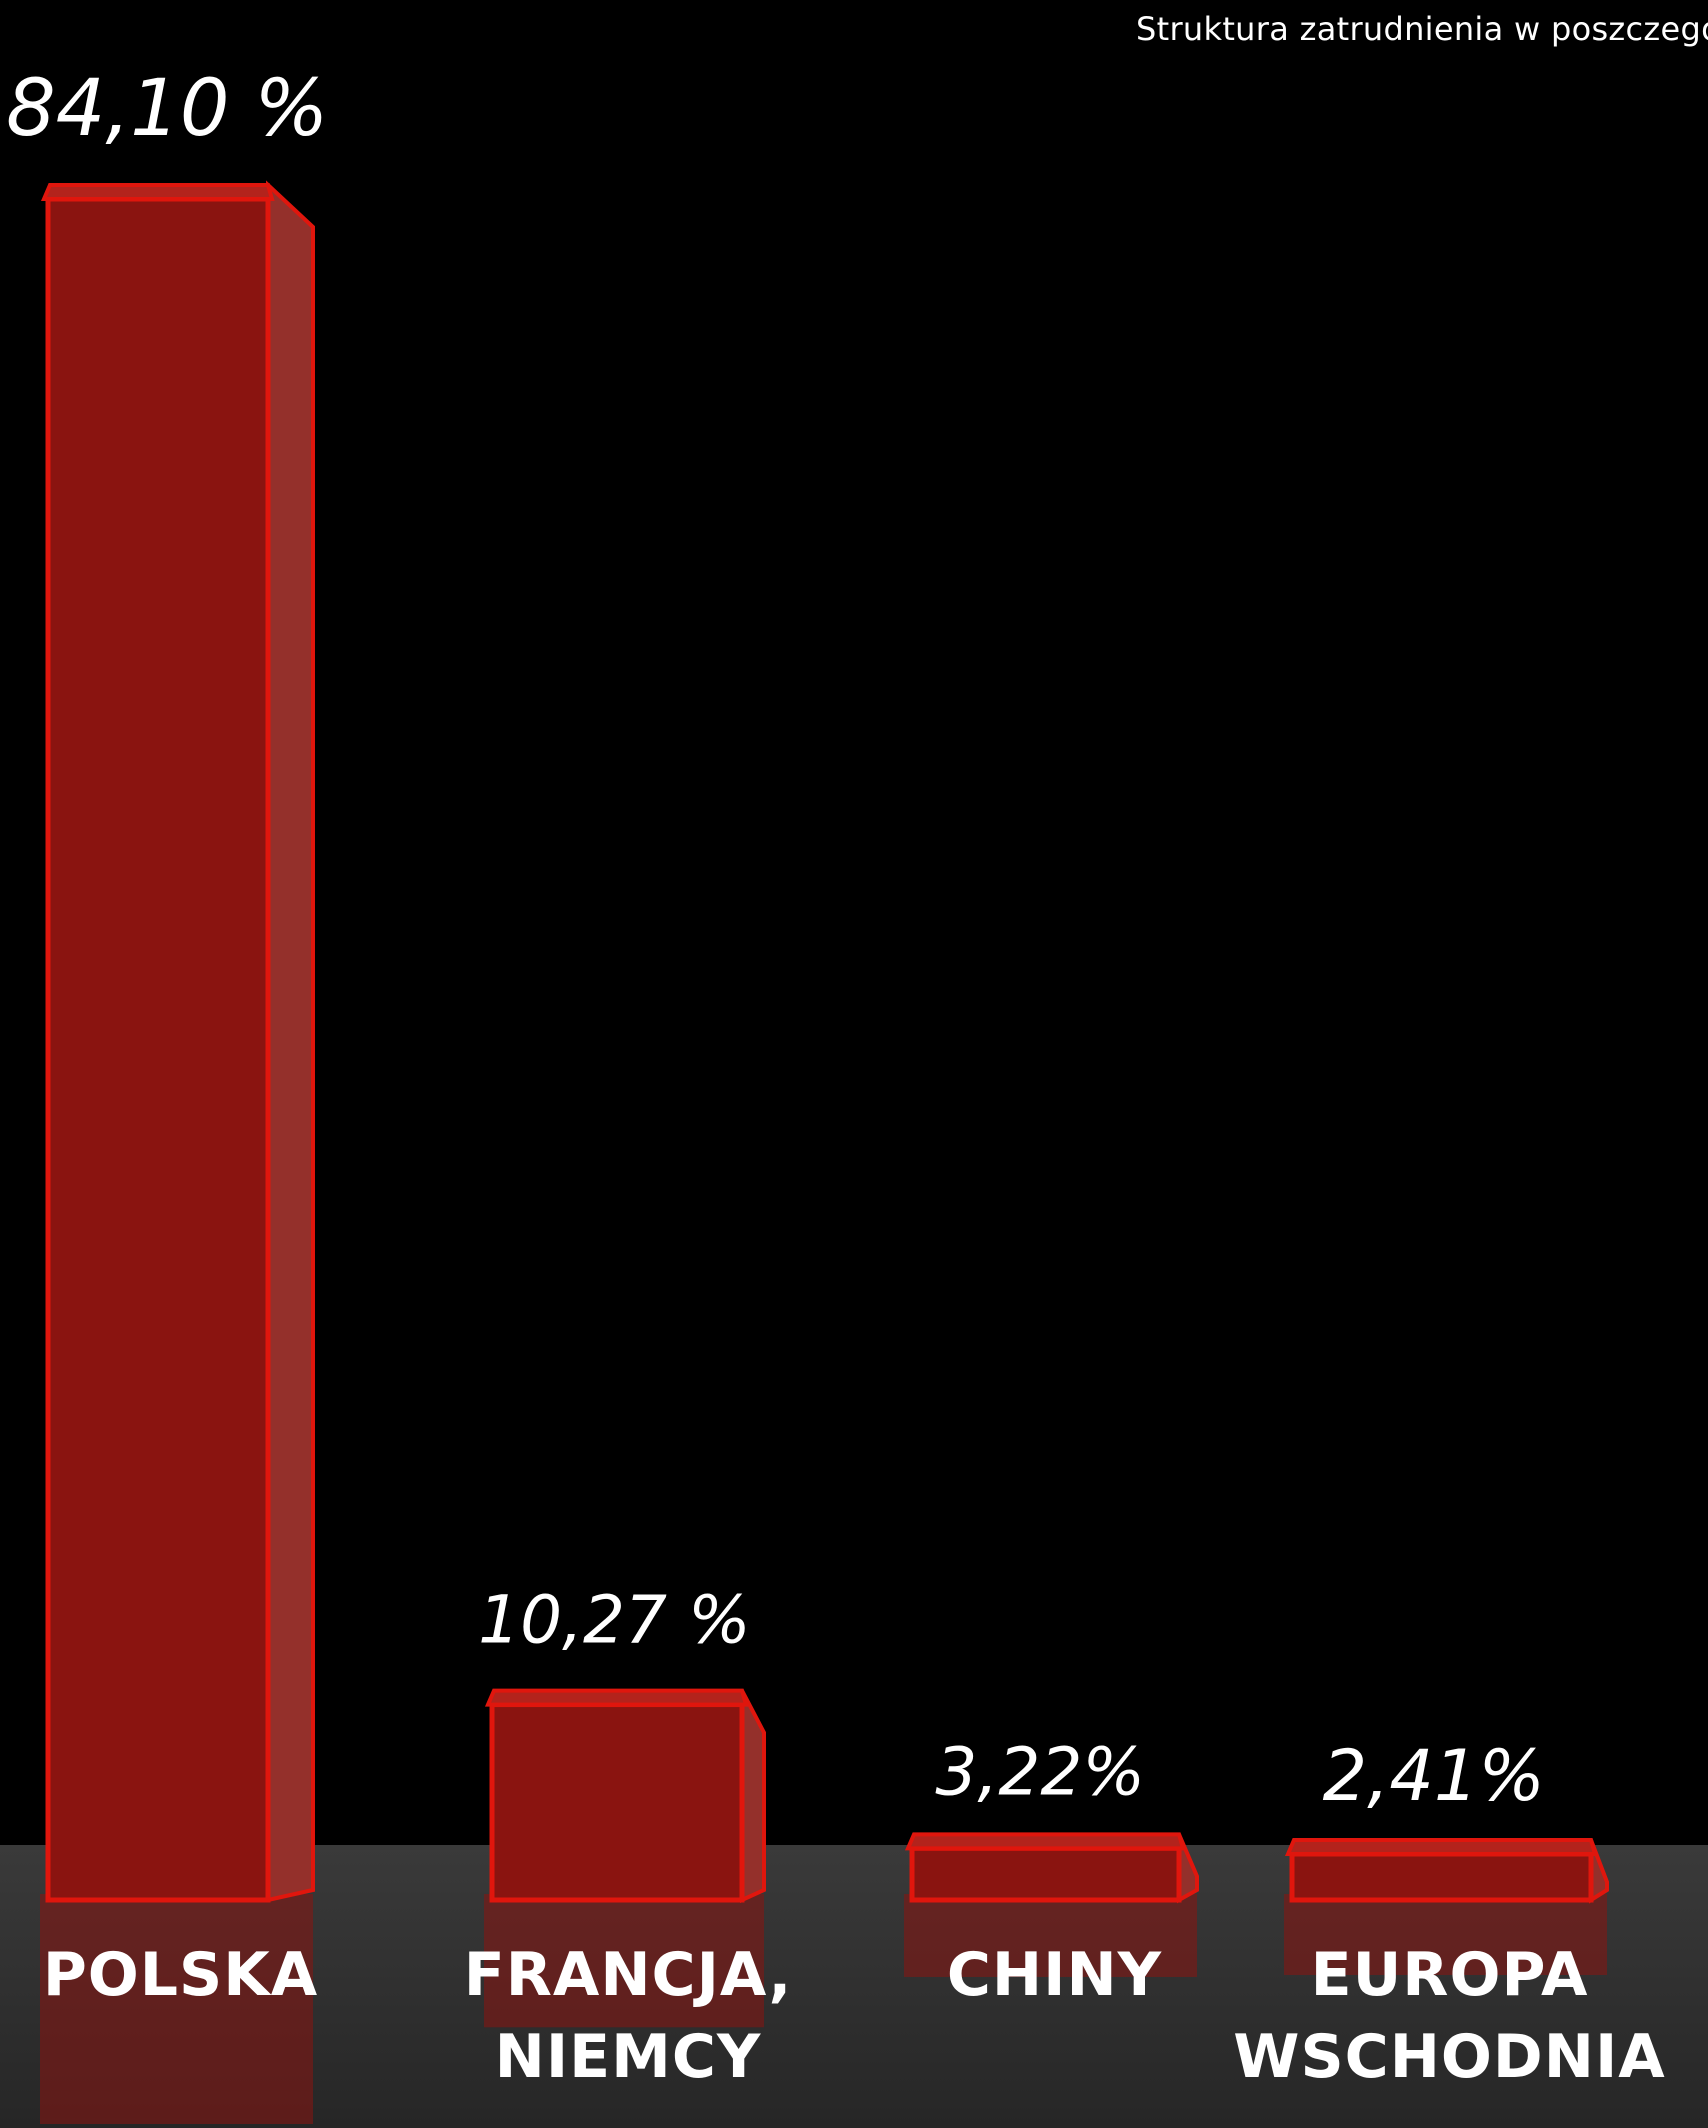 This screenshot has width=1708, height=2128. What do you see at coordinates (614, 1620) in the screenshot?
I see `bar-value-label: 10,27 %` at bounding box center [614, 1620].